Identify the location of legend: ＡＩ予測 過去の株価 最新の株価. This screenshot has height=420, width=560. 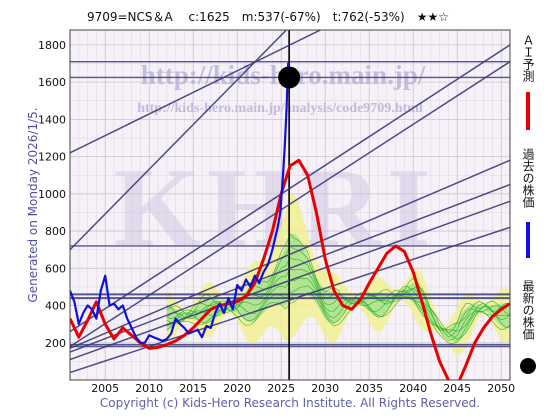
(528, 204).